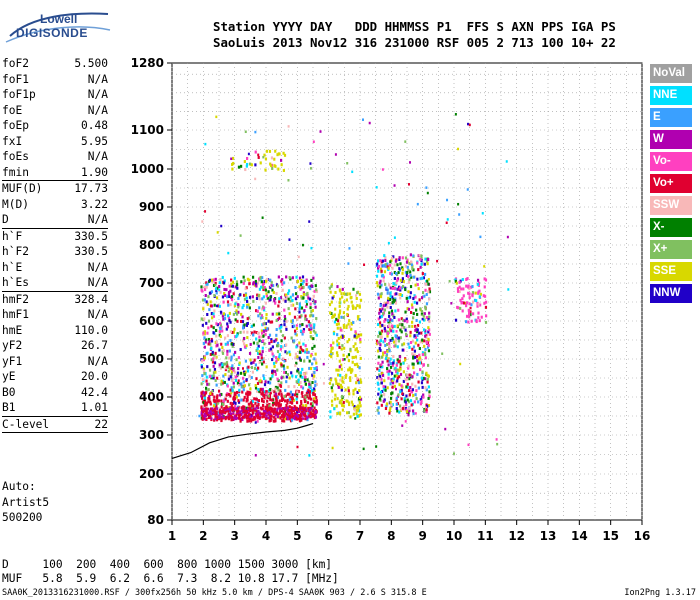  I want to click on param-name: foF1, so click(15, 79).